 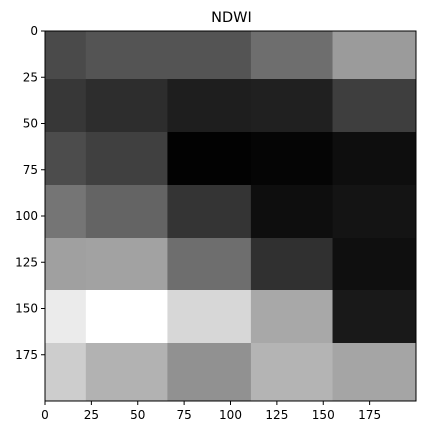 I want to click on x-tick-label: 25, so click(x=91, y=415).